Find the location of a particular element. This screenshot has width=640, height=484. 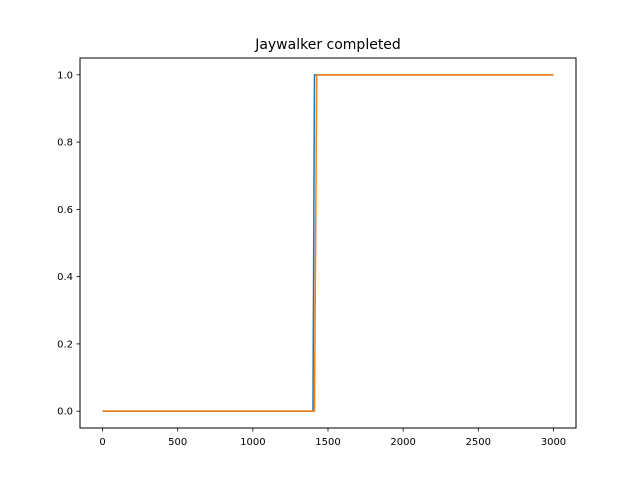

x-tick-label: 2500 is located at coordinates (478, 442).